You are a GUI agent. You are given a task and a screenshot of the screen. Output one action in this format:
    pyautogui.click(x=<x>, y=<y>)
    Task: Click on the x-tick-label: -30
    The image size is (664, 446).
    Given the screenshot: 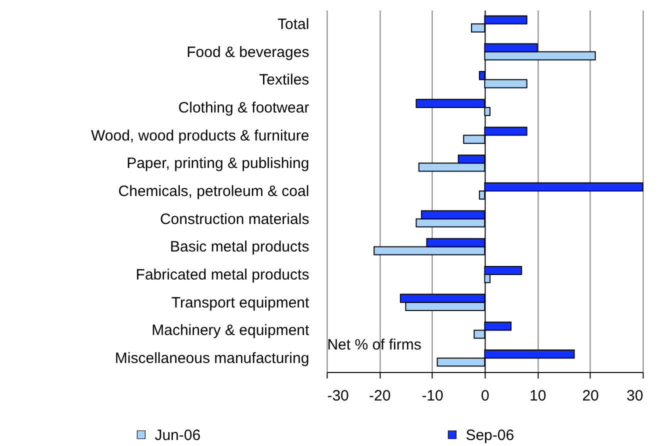 What is the action you would take?
    pyautogui.click(x=338, y=396)
    